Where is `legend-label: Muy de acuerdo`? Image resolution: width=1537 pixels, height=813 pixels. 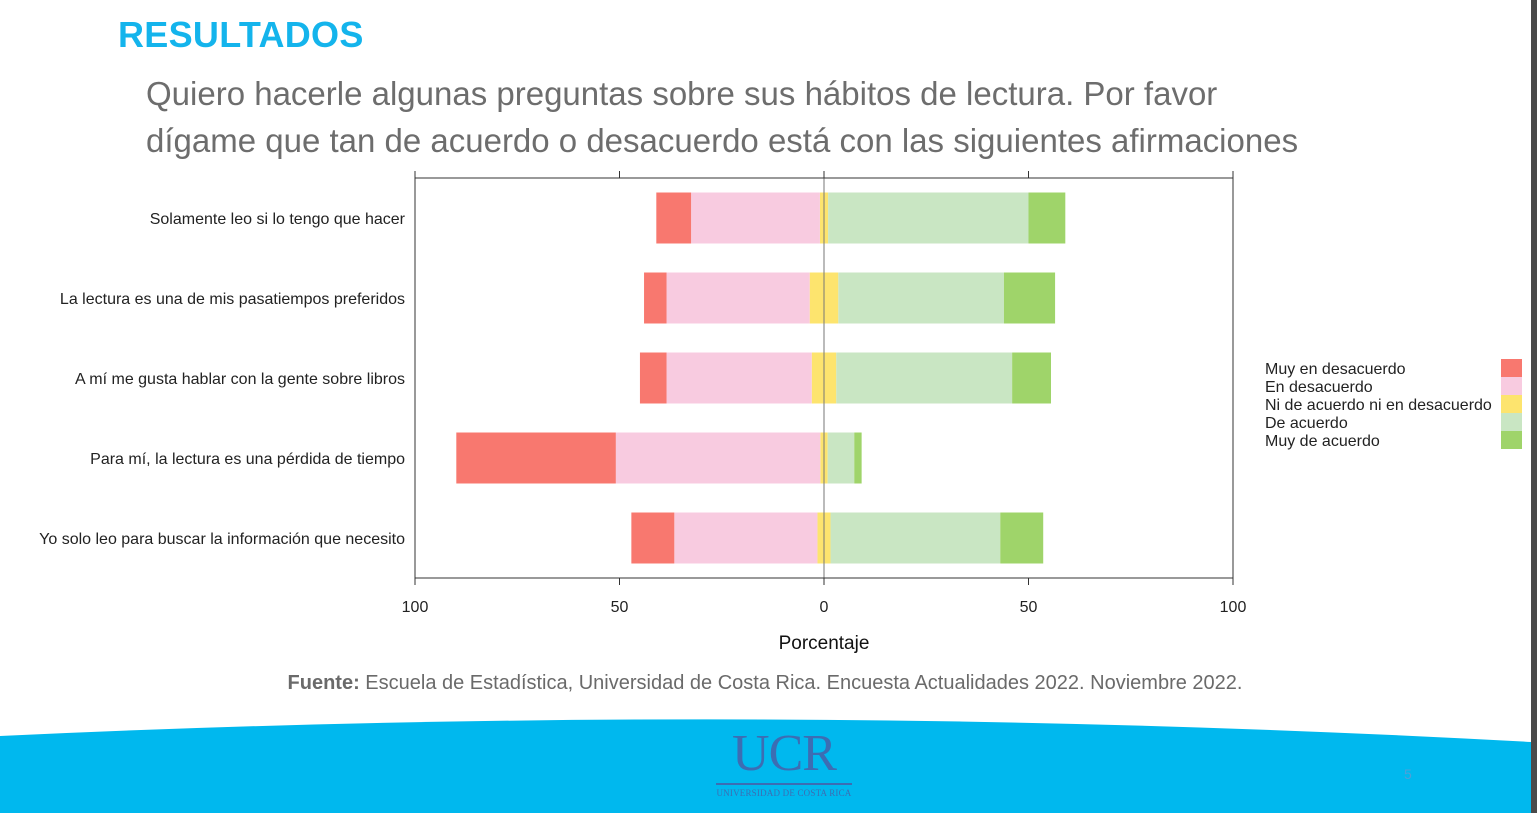
legend-label: Muy de acuerdo is located at coordinates (1322, 441).